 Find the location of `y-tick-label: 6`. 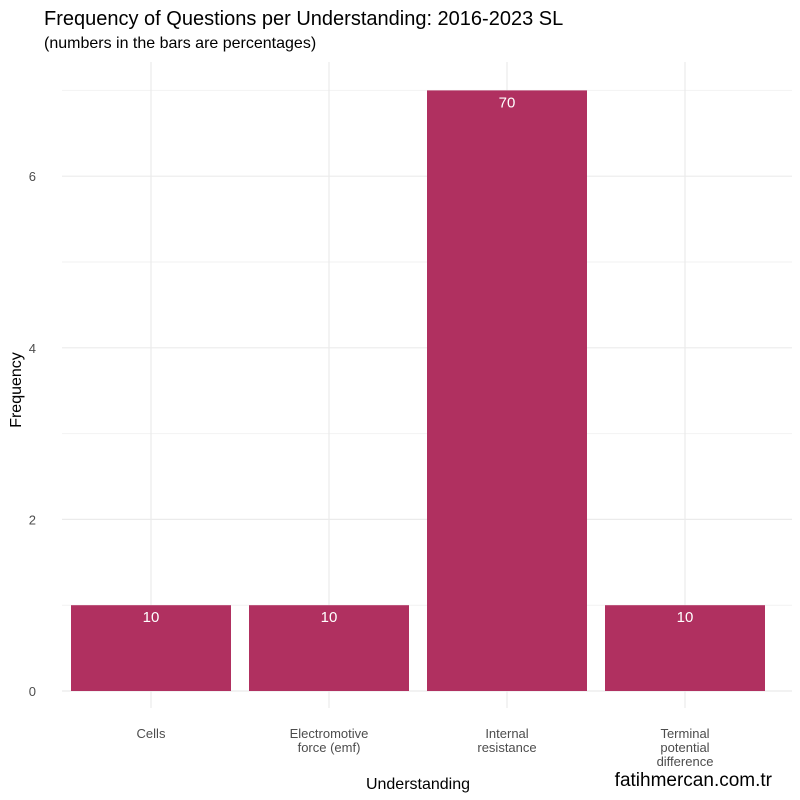

y-tick-label: 6 is located at coordinates (32, 176).